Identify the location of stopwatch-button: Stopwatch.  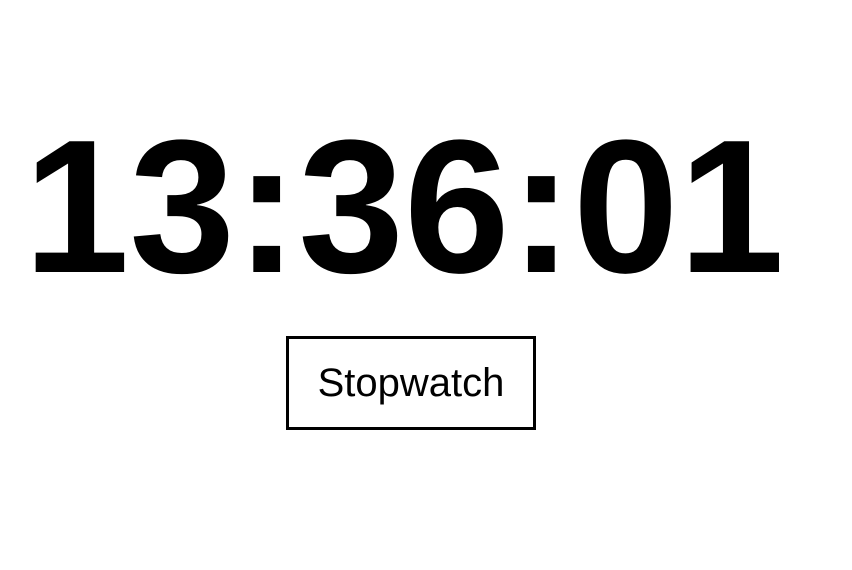
(411, 383).